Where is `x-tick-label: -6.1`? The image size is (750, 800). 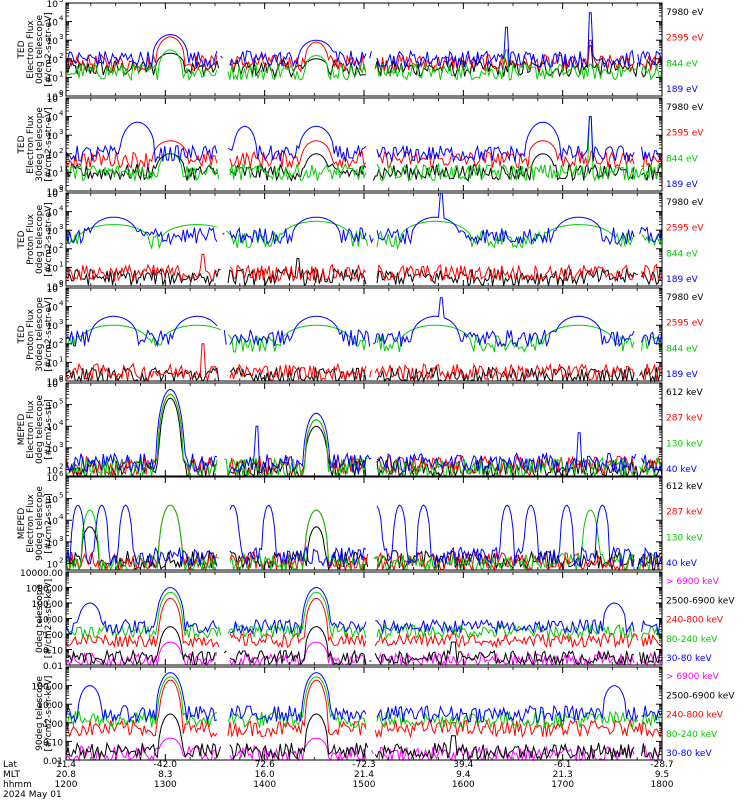 x-tick-label: -6.1 is located at coordinates (563, 765).